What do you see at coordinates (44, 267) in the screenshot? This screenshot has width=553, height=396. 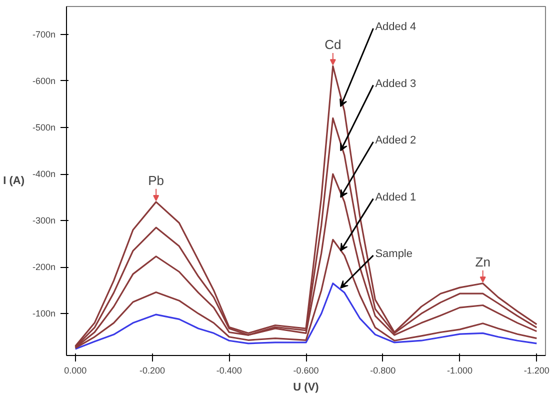 I see `y-tick-label: -200n` at bounding box center [44, 267].